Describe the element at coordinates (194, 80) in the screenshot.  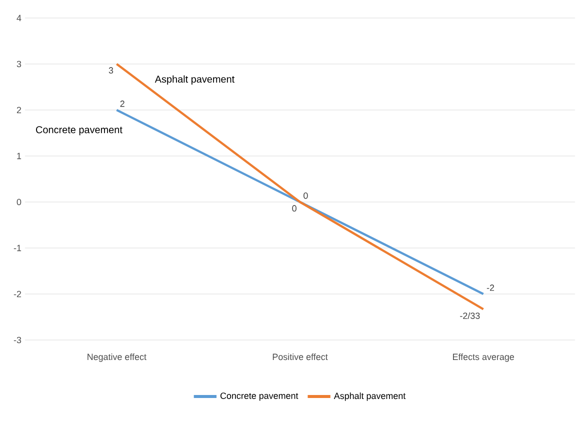
I see `annotation: Asphalt pavement` at that location.